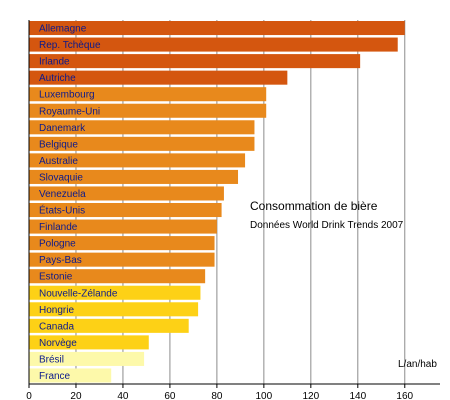  What do you see at coordinates (217, 395) in the screenshot?
I see `x-tick-label-4: 80` at bounding box center [217, 395].